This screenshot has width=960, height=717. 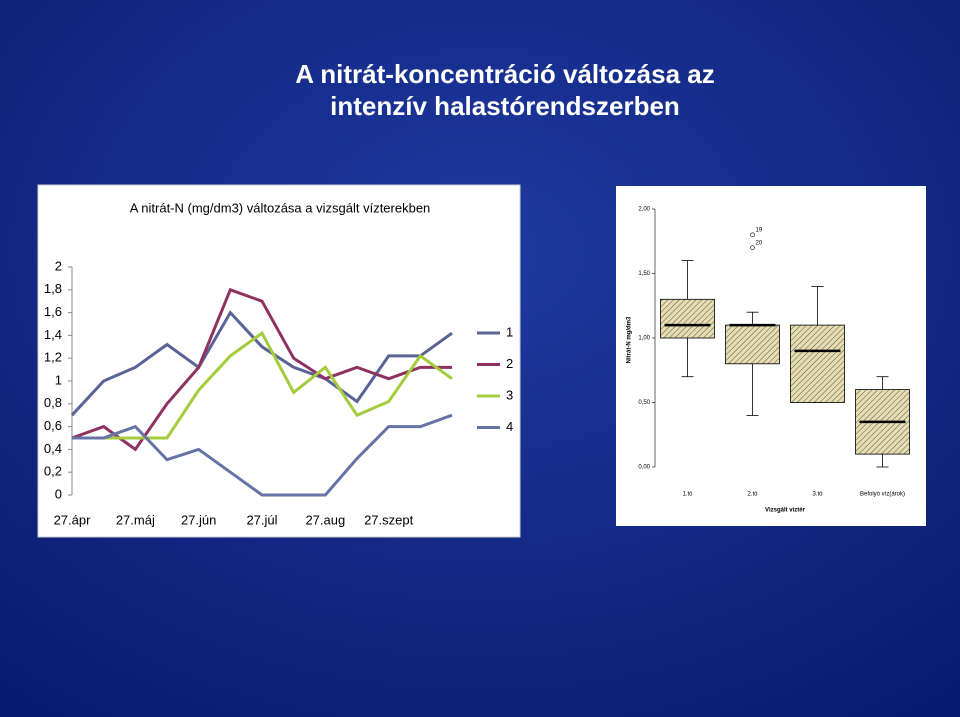 I want to click on slide-title: A nitrát-koncentráció változása az, so click(x=505, y=74).